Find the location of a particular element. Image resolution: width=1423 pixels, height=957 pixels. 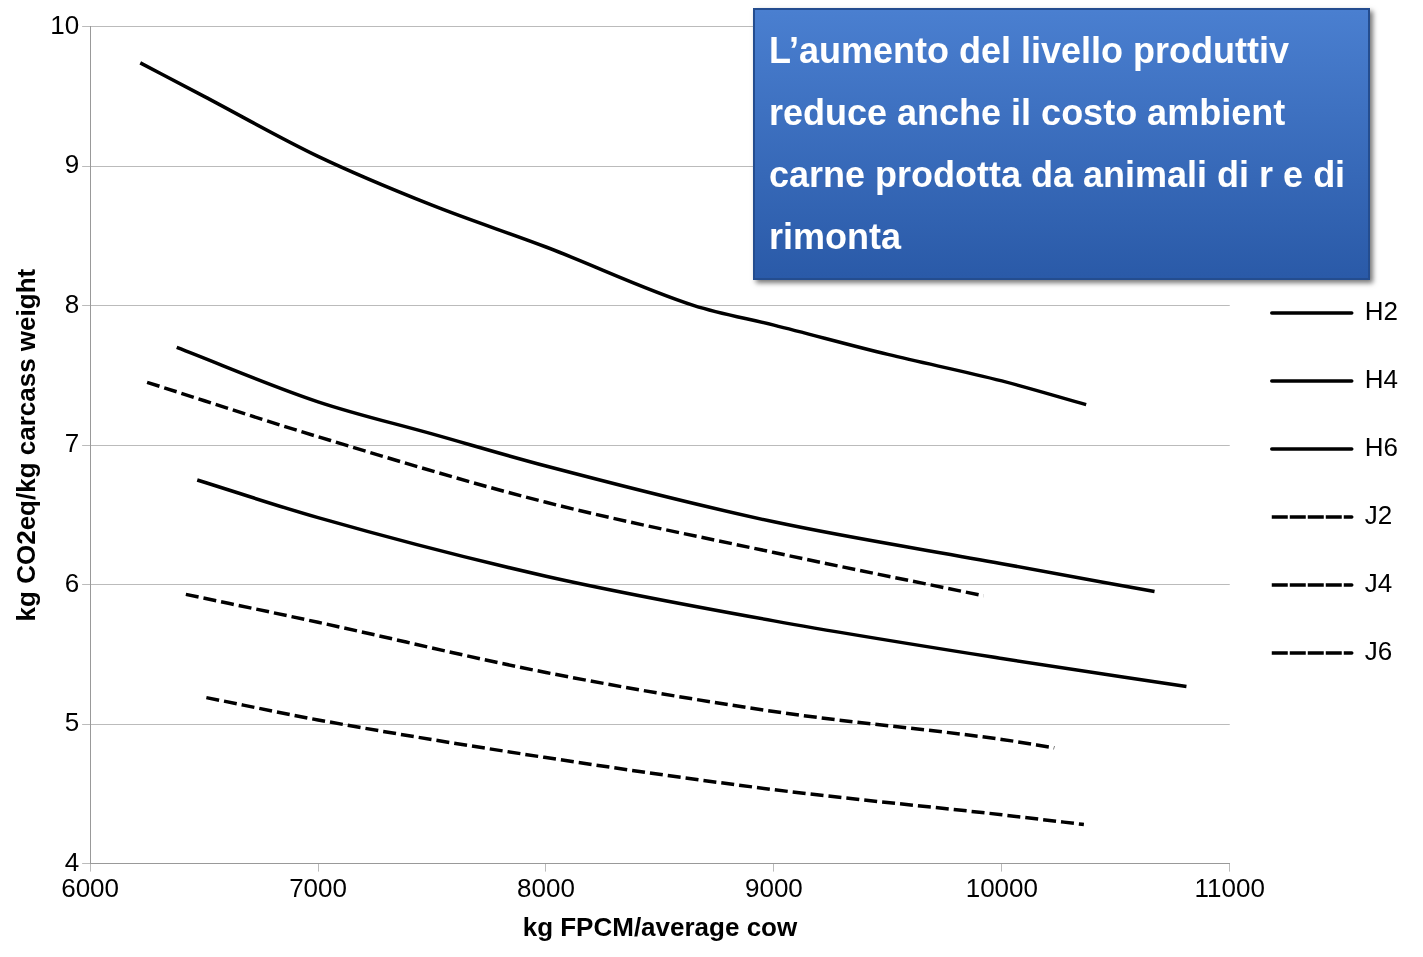

x-tick-label: 7000 is located at coordinates (318, 888).